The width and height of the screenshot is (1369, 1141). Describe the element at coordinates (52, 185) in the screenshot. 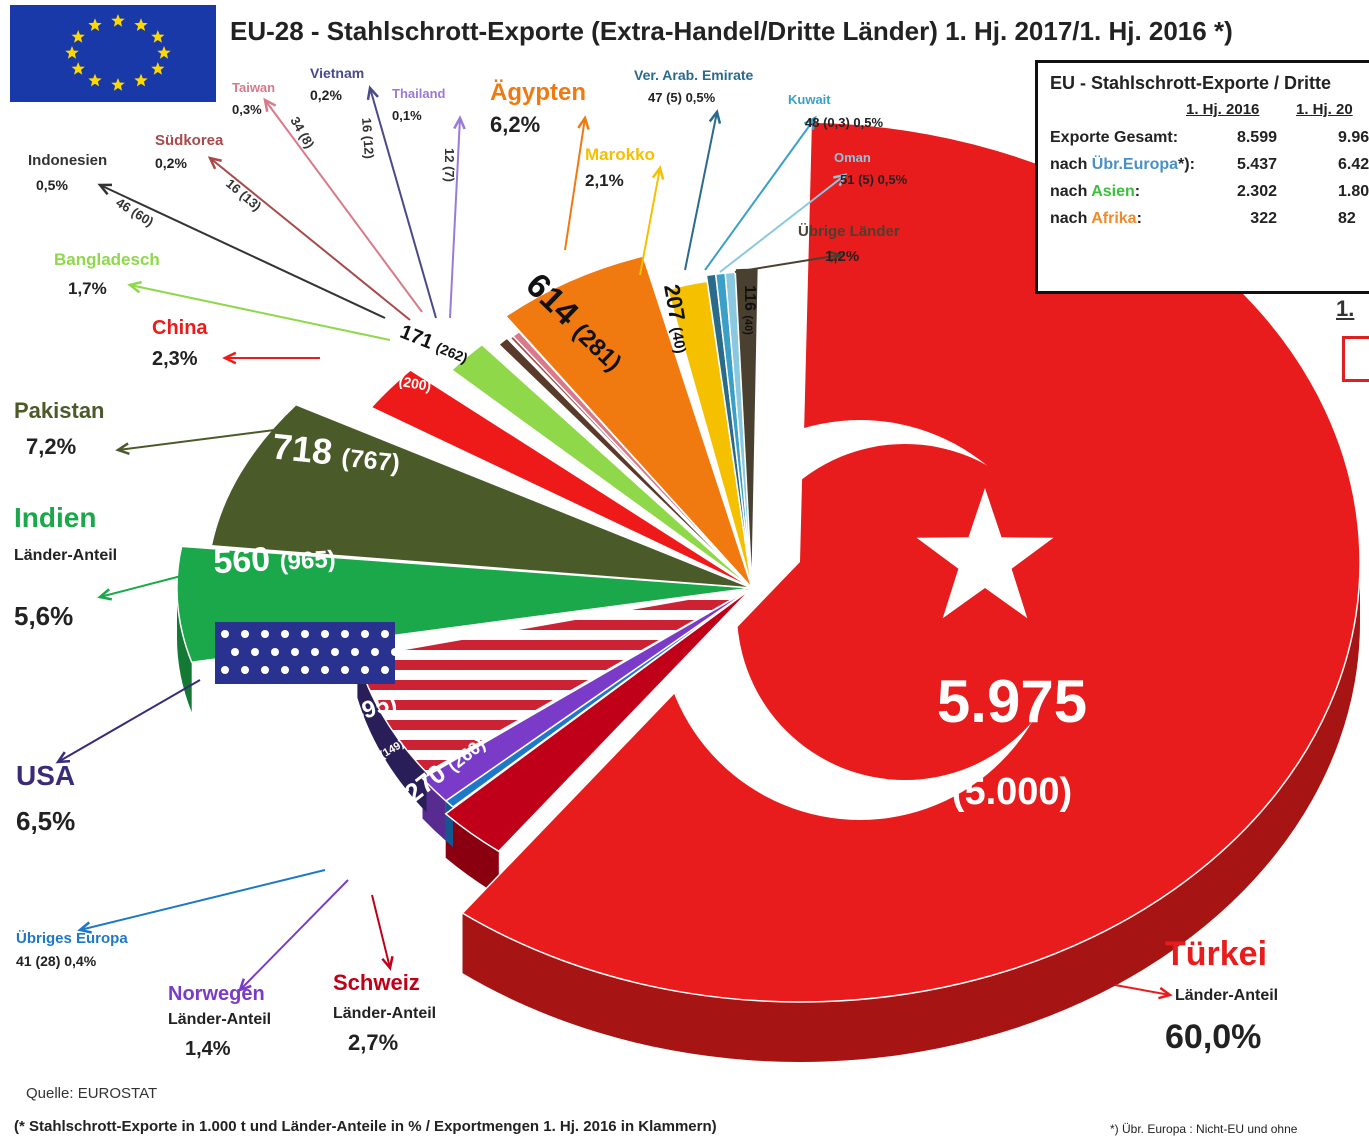

I see `country-share: 0,5%` at that location.